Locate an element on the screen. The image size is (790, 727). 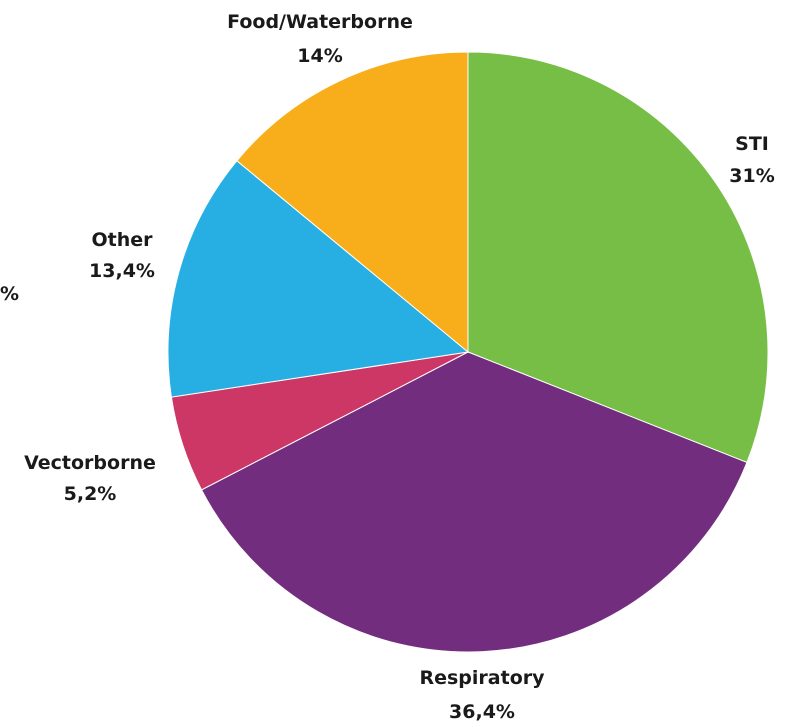
slice-value-label: 31% is located at coordinates (751, 176).